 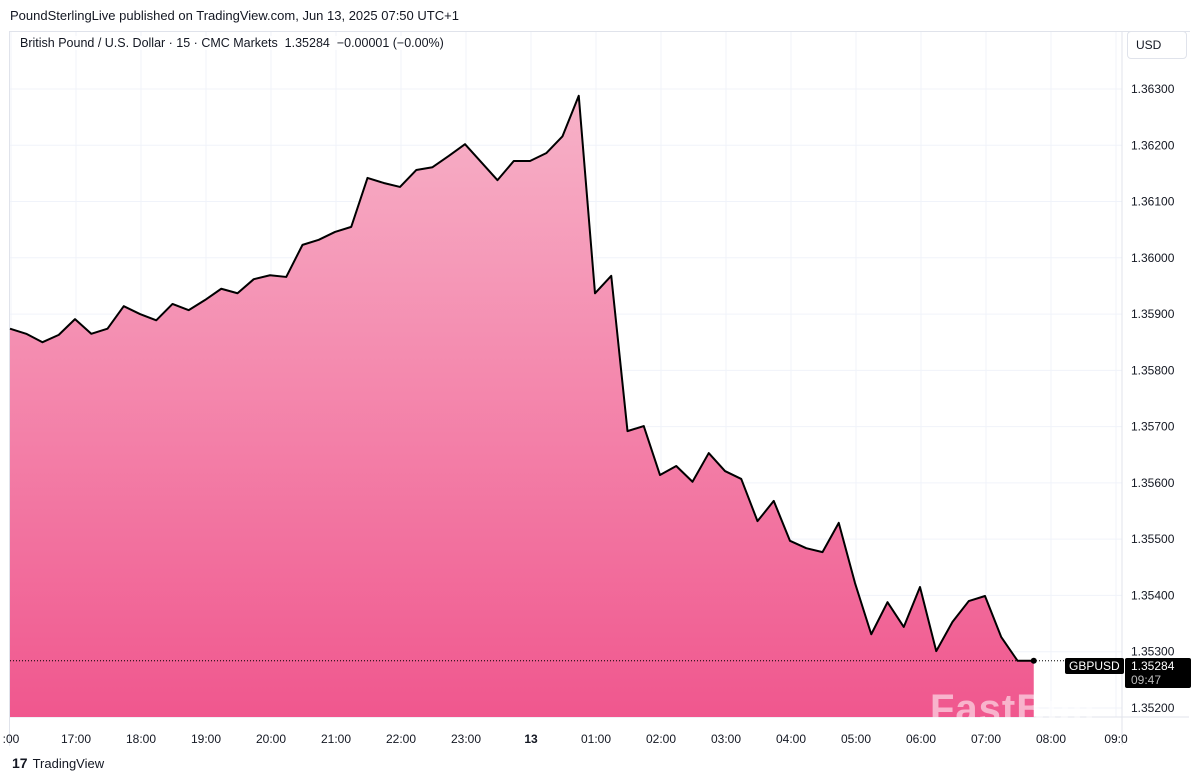 What do you see at coordinates (856, 739) in the screenshot?
I see `x-tick-label: 05:00` at bounding box center [856, 739].